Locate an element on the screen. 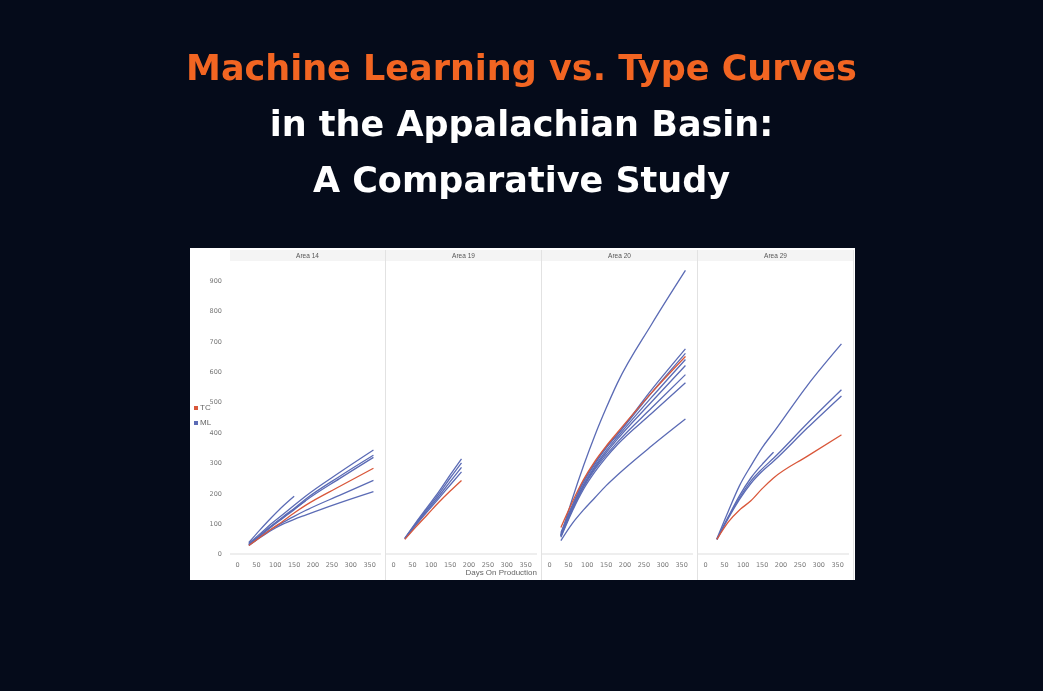  x-axis-title: Days On Production is located at coordinates (501, 572).